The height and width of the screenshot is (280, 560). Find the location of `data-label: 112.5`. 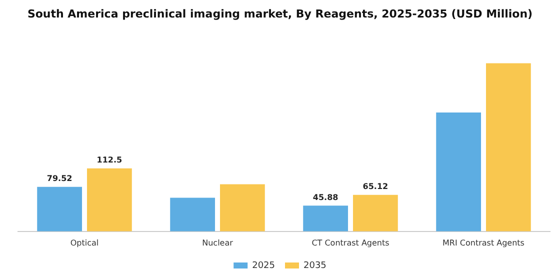

data-label: 112.5 is located at coordinates (109, 159).